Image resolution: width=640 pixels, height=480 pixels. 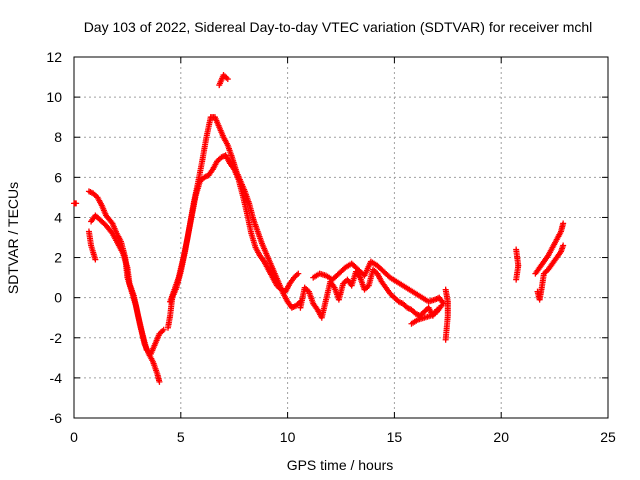 What do you see at coordinates (56, 338) in the screenshot?
I see `y-tick-label: -2` at bounding box center [56, 338].